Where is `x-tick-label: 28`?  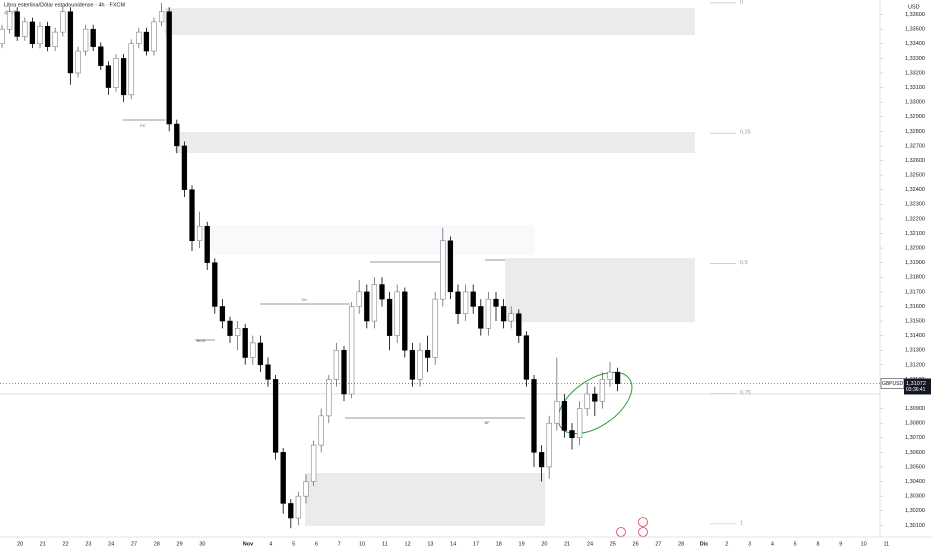 x-tick-label: 28 is located at coordinates (681, 544).